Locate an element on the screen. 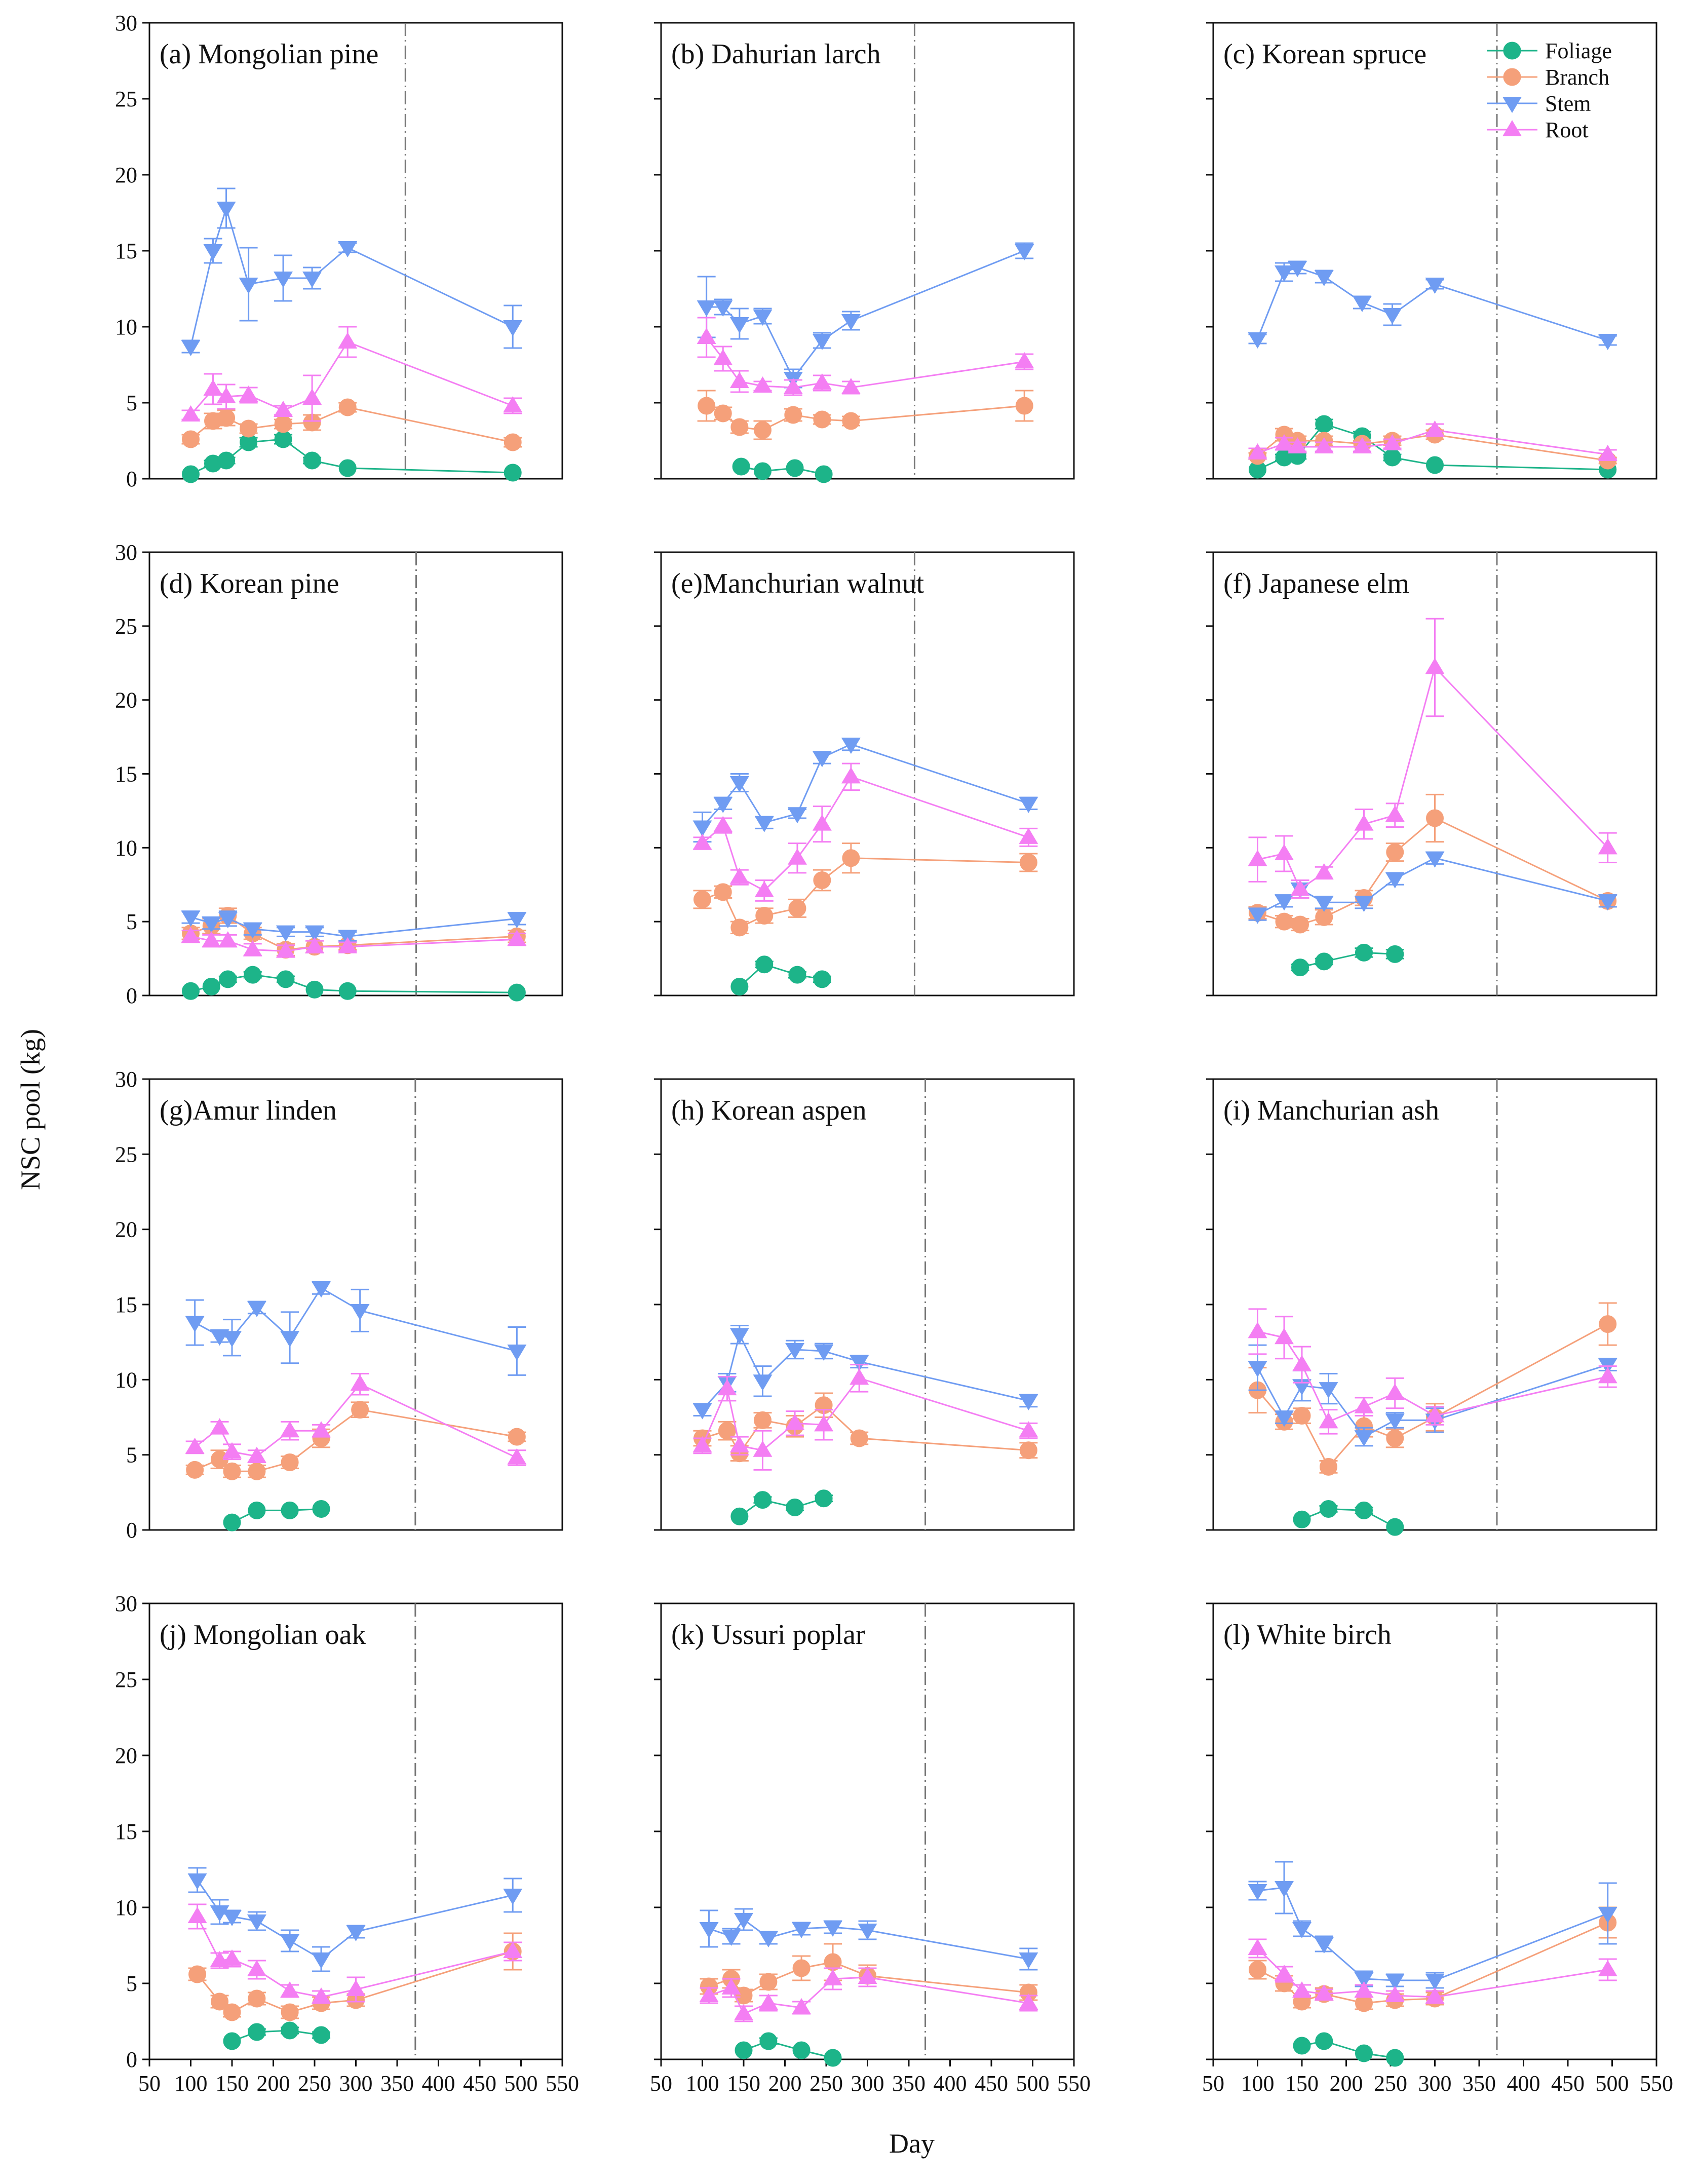 The image size is (1697, 2184). panel-g: 0 5 10 15 20 25 30 (g)Amur linden is located at coordinates (339, 1305).